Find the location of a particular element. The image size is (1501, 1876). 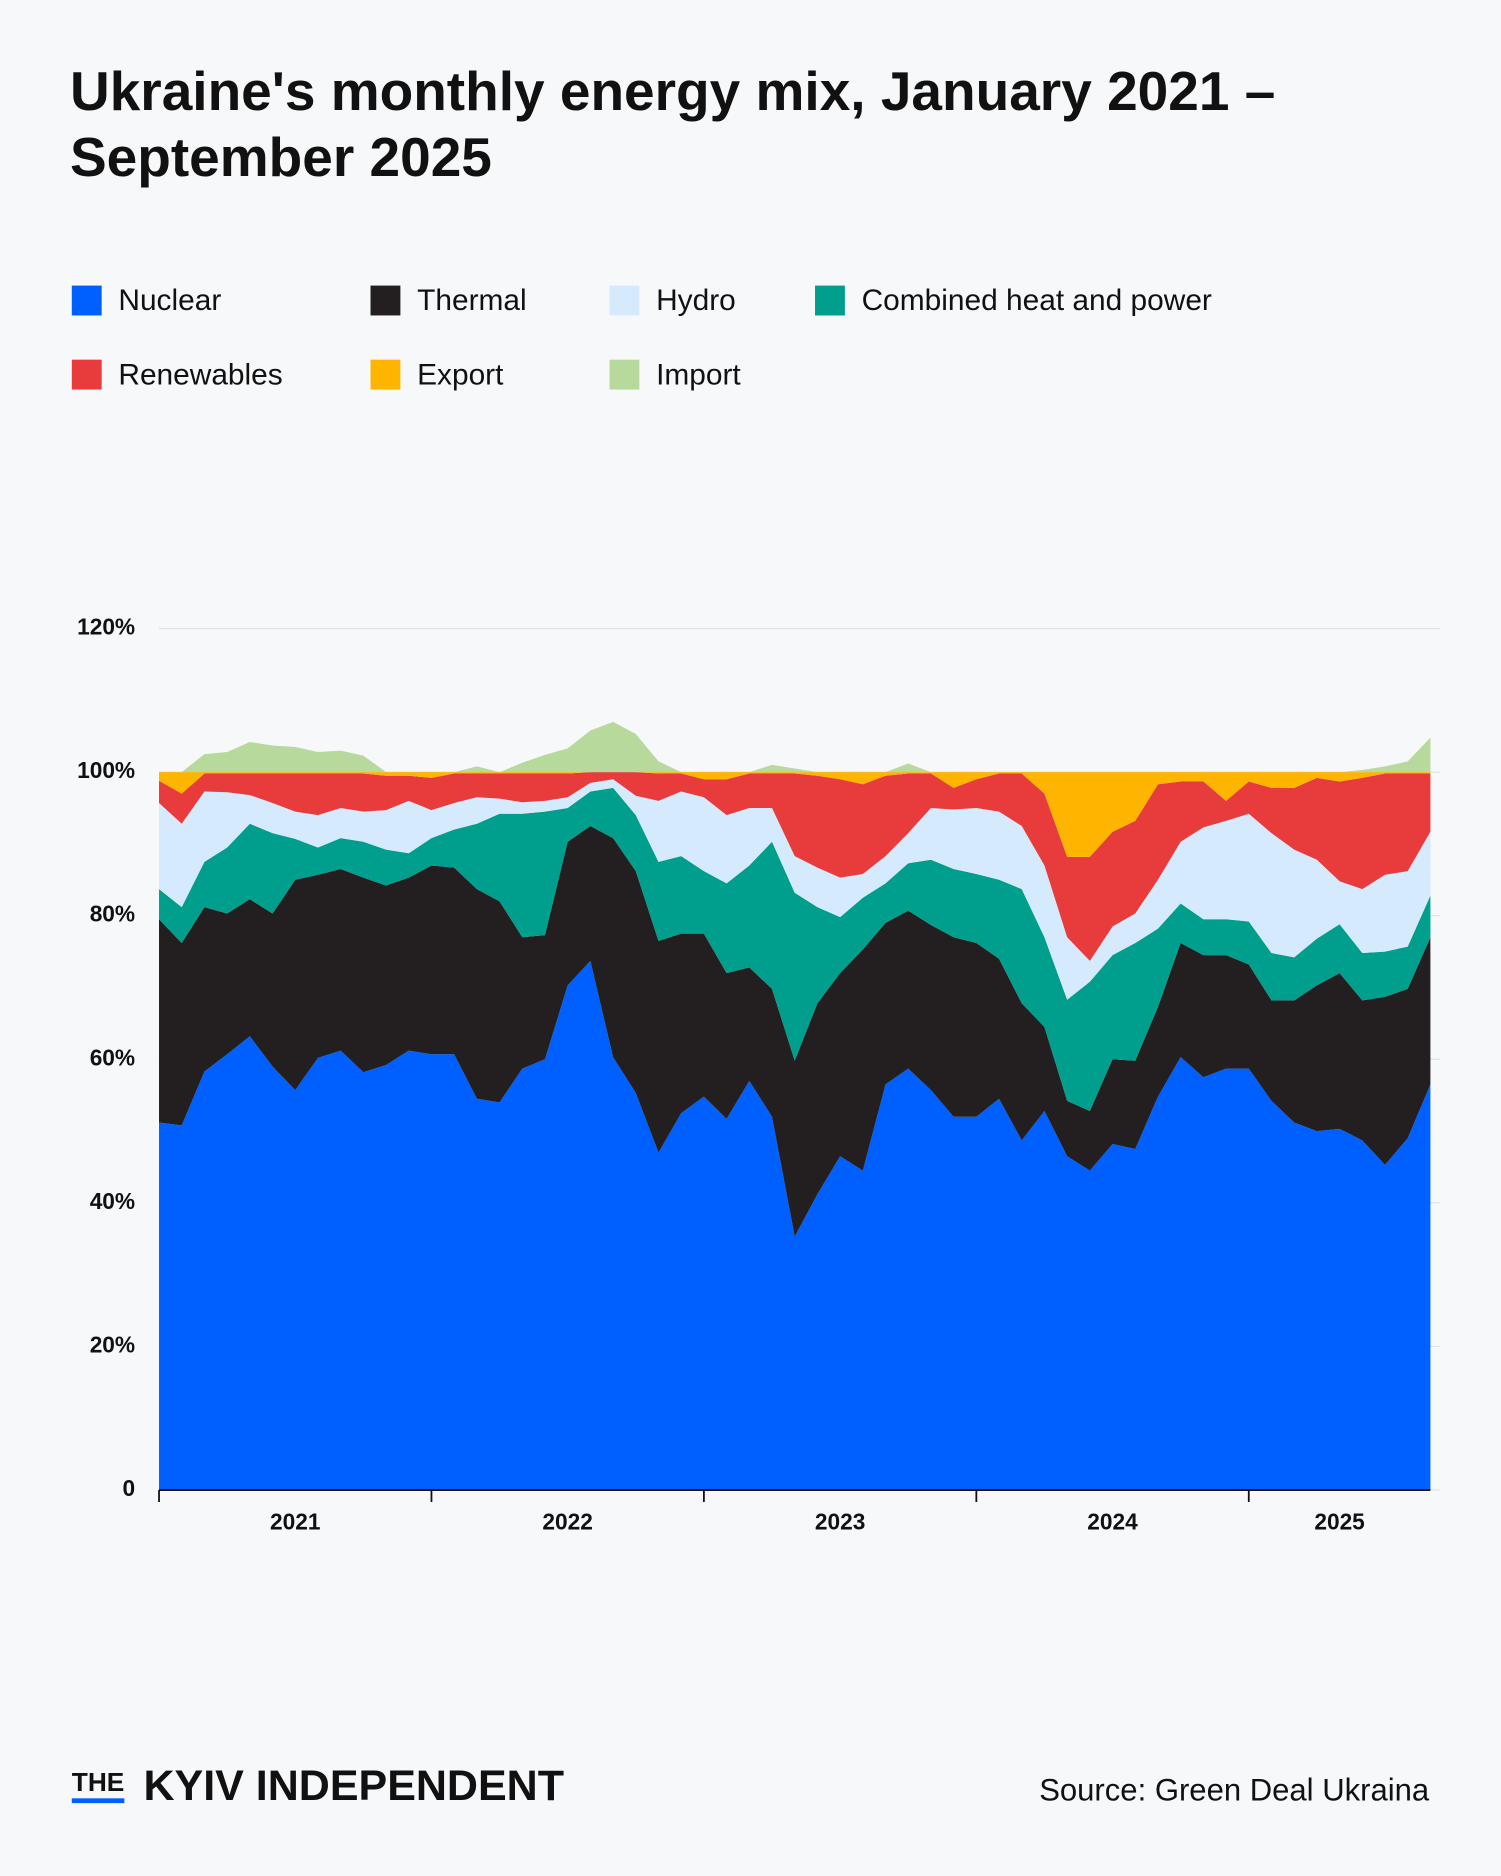

logo: KYIV INDEPENDENT is located at coordinates (353, 1786).